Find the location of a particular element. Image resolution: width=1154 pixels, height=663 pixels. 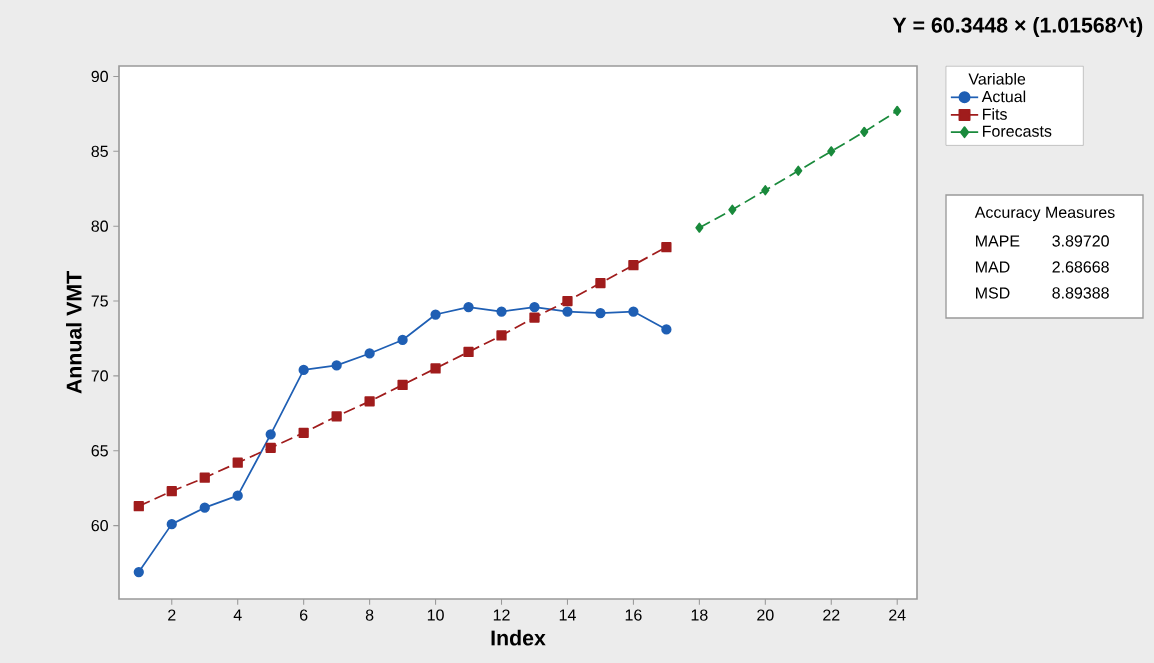

y-tick-label: 80 is located at coordinates (99, 226).